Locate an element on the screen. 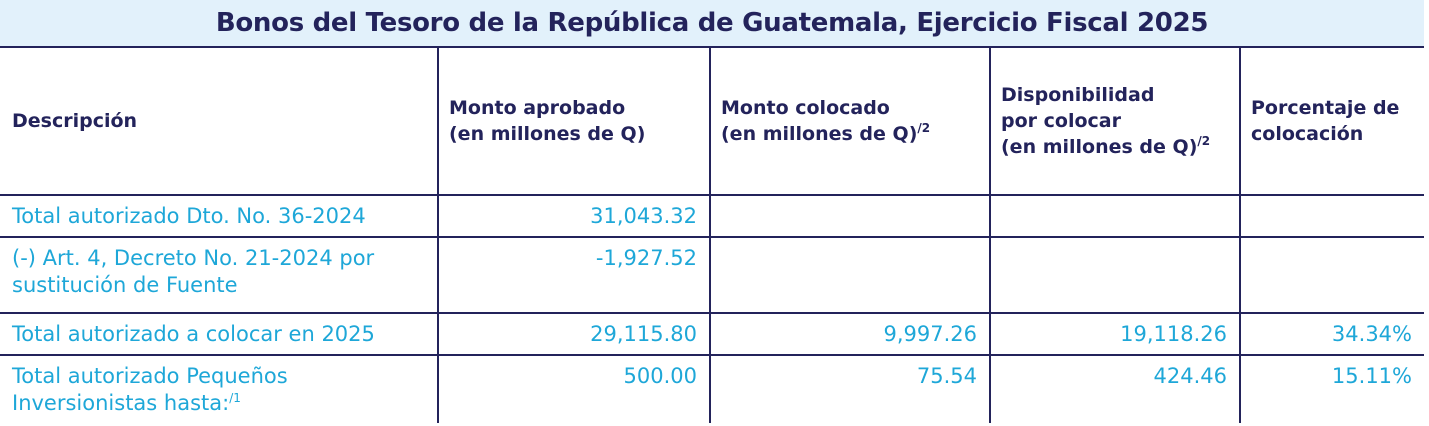 This screenshot has height=426, width=1429. cell-disponibilidad: 424.46 is located at coordinates (1114, 389).